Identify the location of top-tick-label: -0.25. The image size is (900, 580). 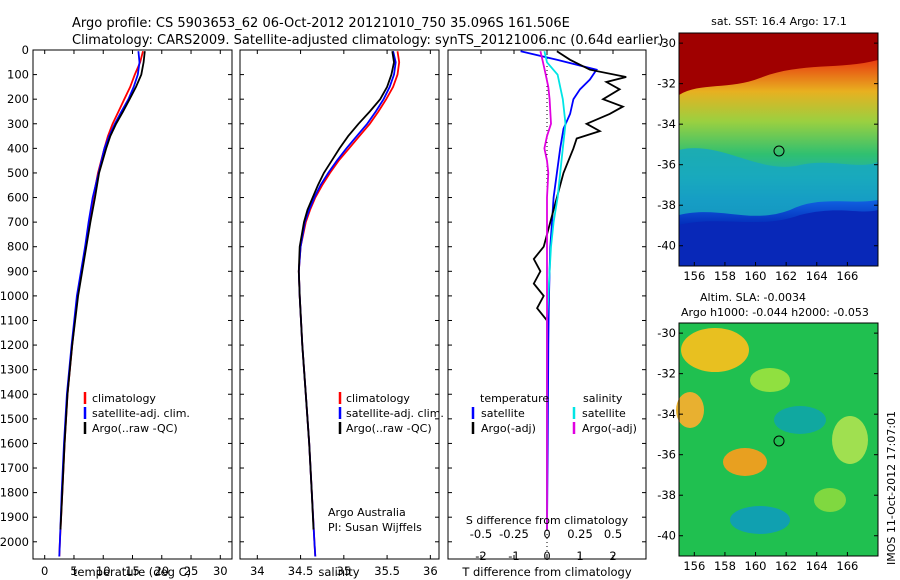
(514, 534).